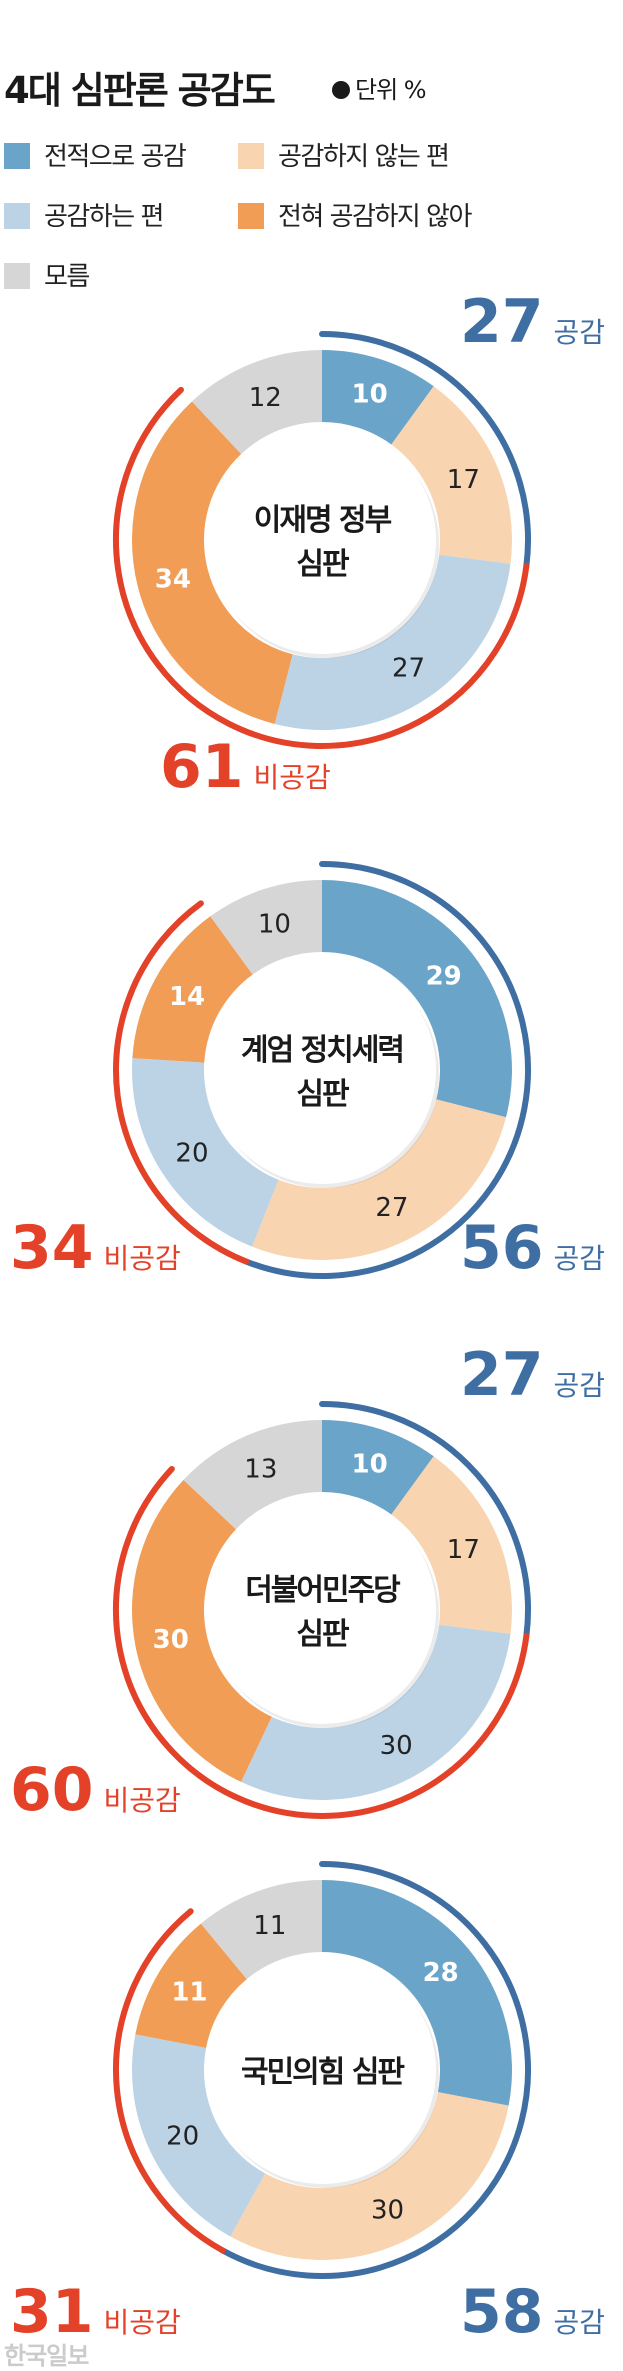 The height and width of the screenshot is (2371, 623). I want to click on agree-total-label: 56 공감, so click(532, 1248).